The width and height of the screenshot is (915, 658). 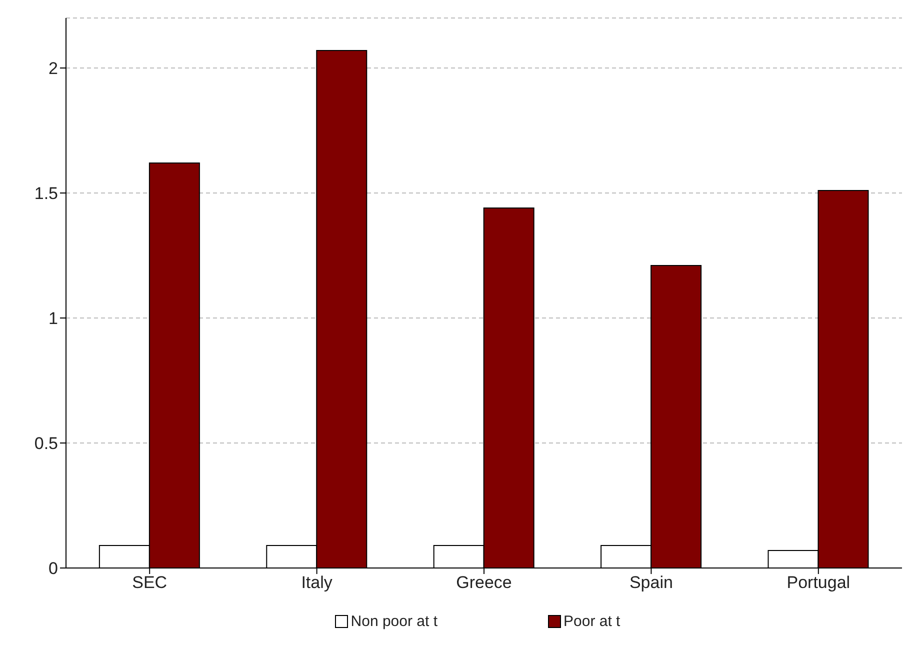 I want to click on y-tick-label: 0, so click(x=53, y=568).